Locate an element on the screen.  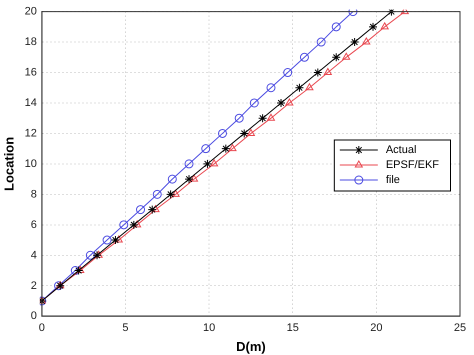
x-tick-label: 0 is located at coordinates (41, 328).